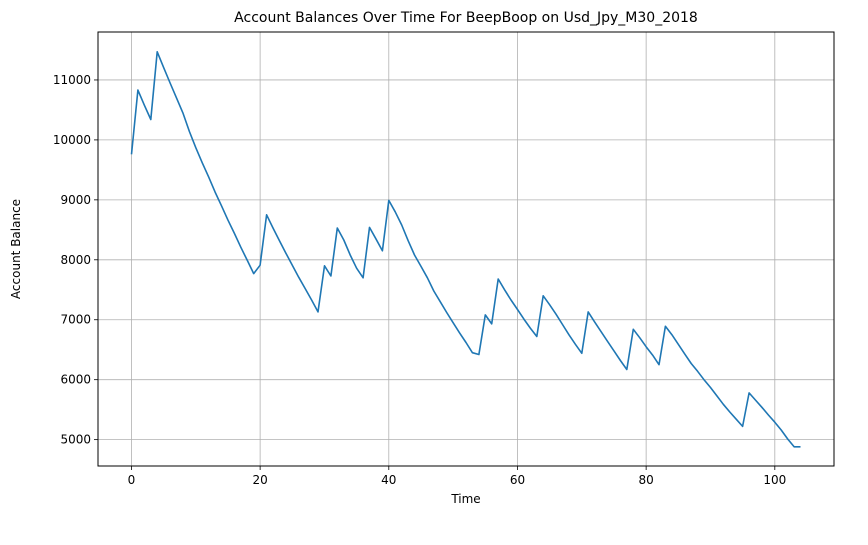 The width and height of the screenshot is (868, 545). What do you see at coordinates (75, 380) in the screenshot?
I see `y-tick-label: 6000` at bounding box center [75, 380].